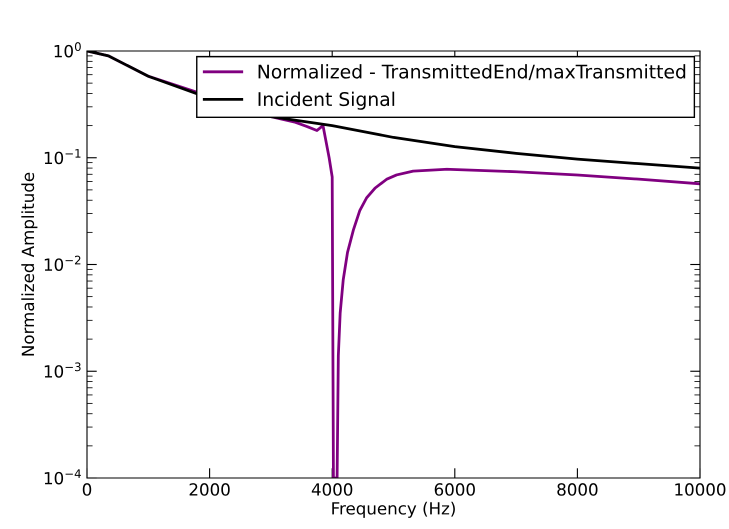  I want to click on y-axis-title: Normalized Amplitude, so click(29, 264).